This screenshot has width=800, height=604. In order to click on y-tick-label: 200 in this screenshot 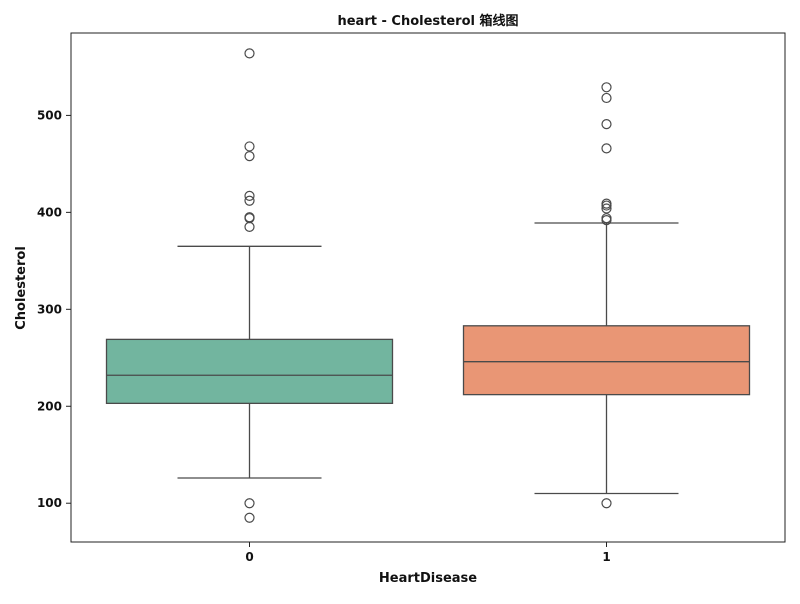, I will do `click(49, 406)`.